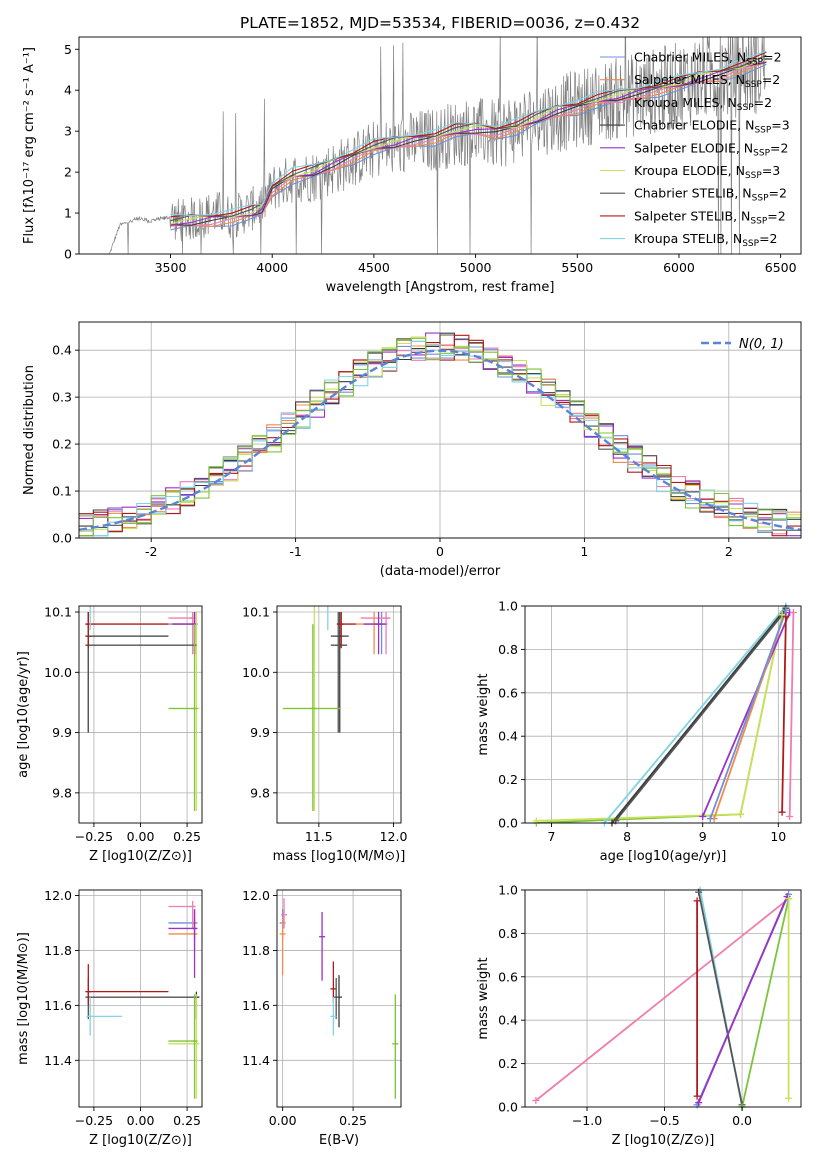  I want to click on x-axis-label: age [log10(age/yr)], so click(663, 856).